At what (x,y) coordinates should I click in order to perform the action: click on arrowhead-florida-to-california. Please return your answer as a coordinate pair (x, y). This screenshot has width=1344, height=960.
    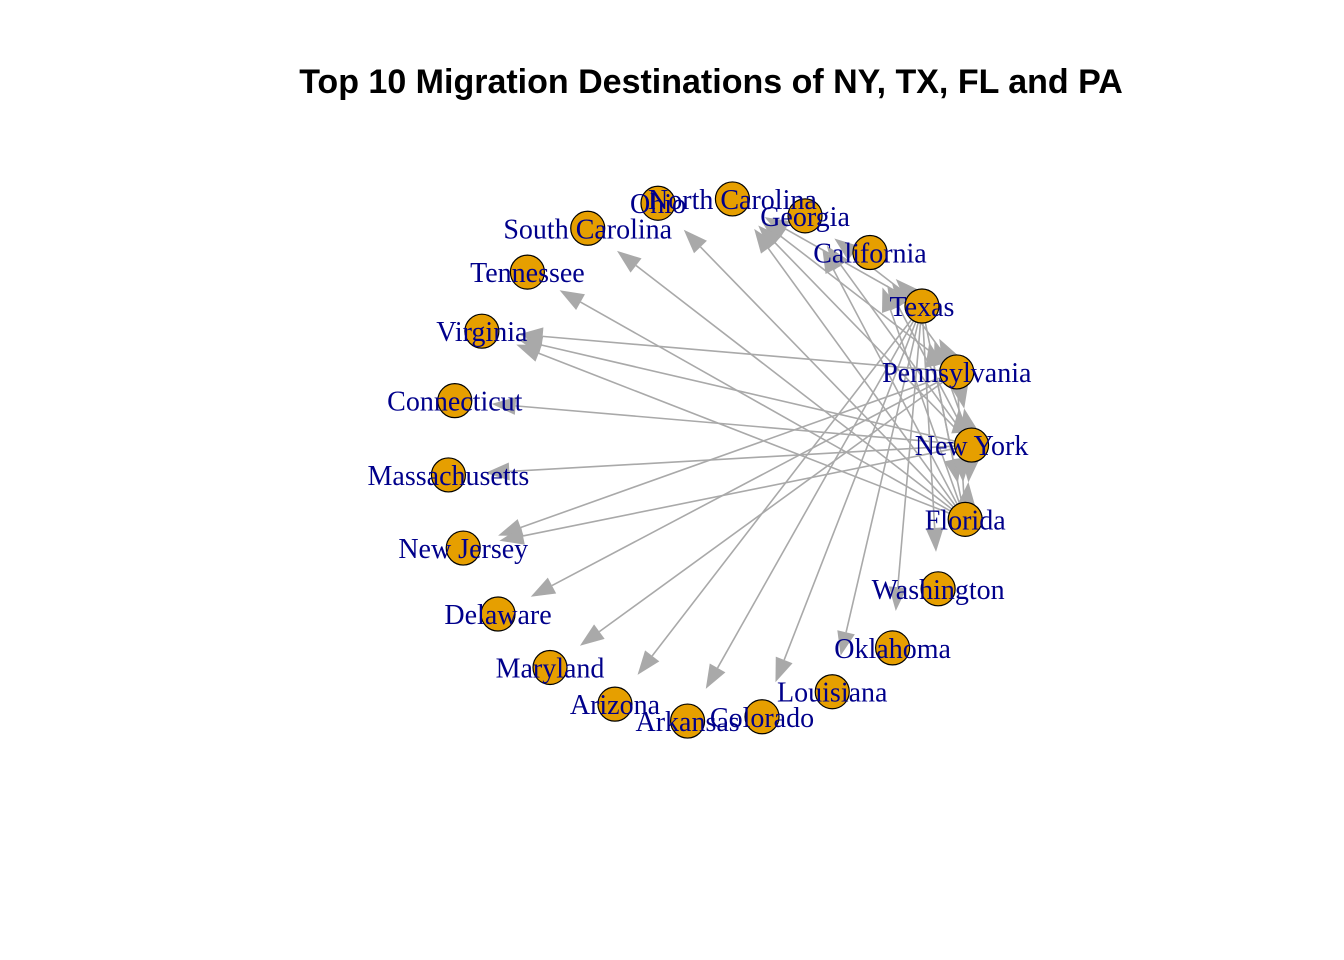
    Looking at the image, I should click on (890, 300).